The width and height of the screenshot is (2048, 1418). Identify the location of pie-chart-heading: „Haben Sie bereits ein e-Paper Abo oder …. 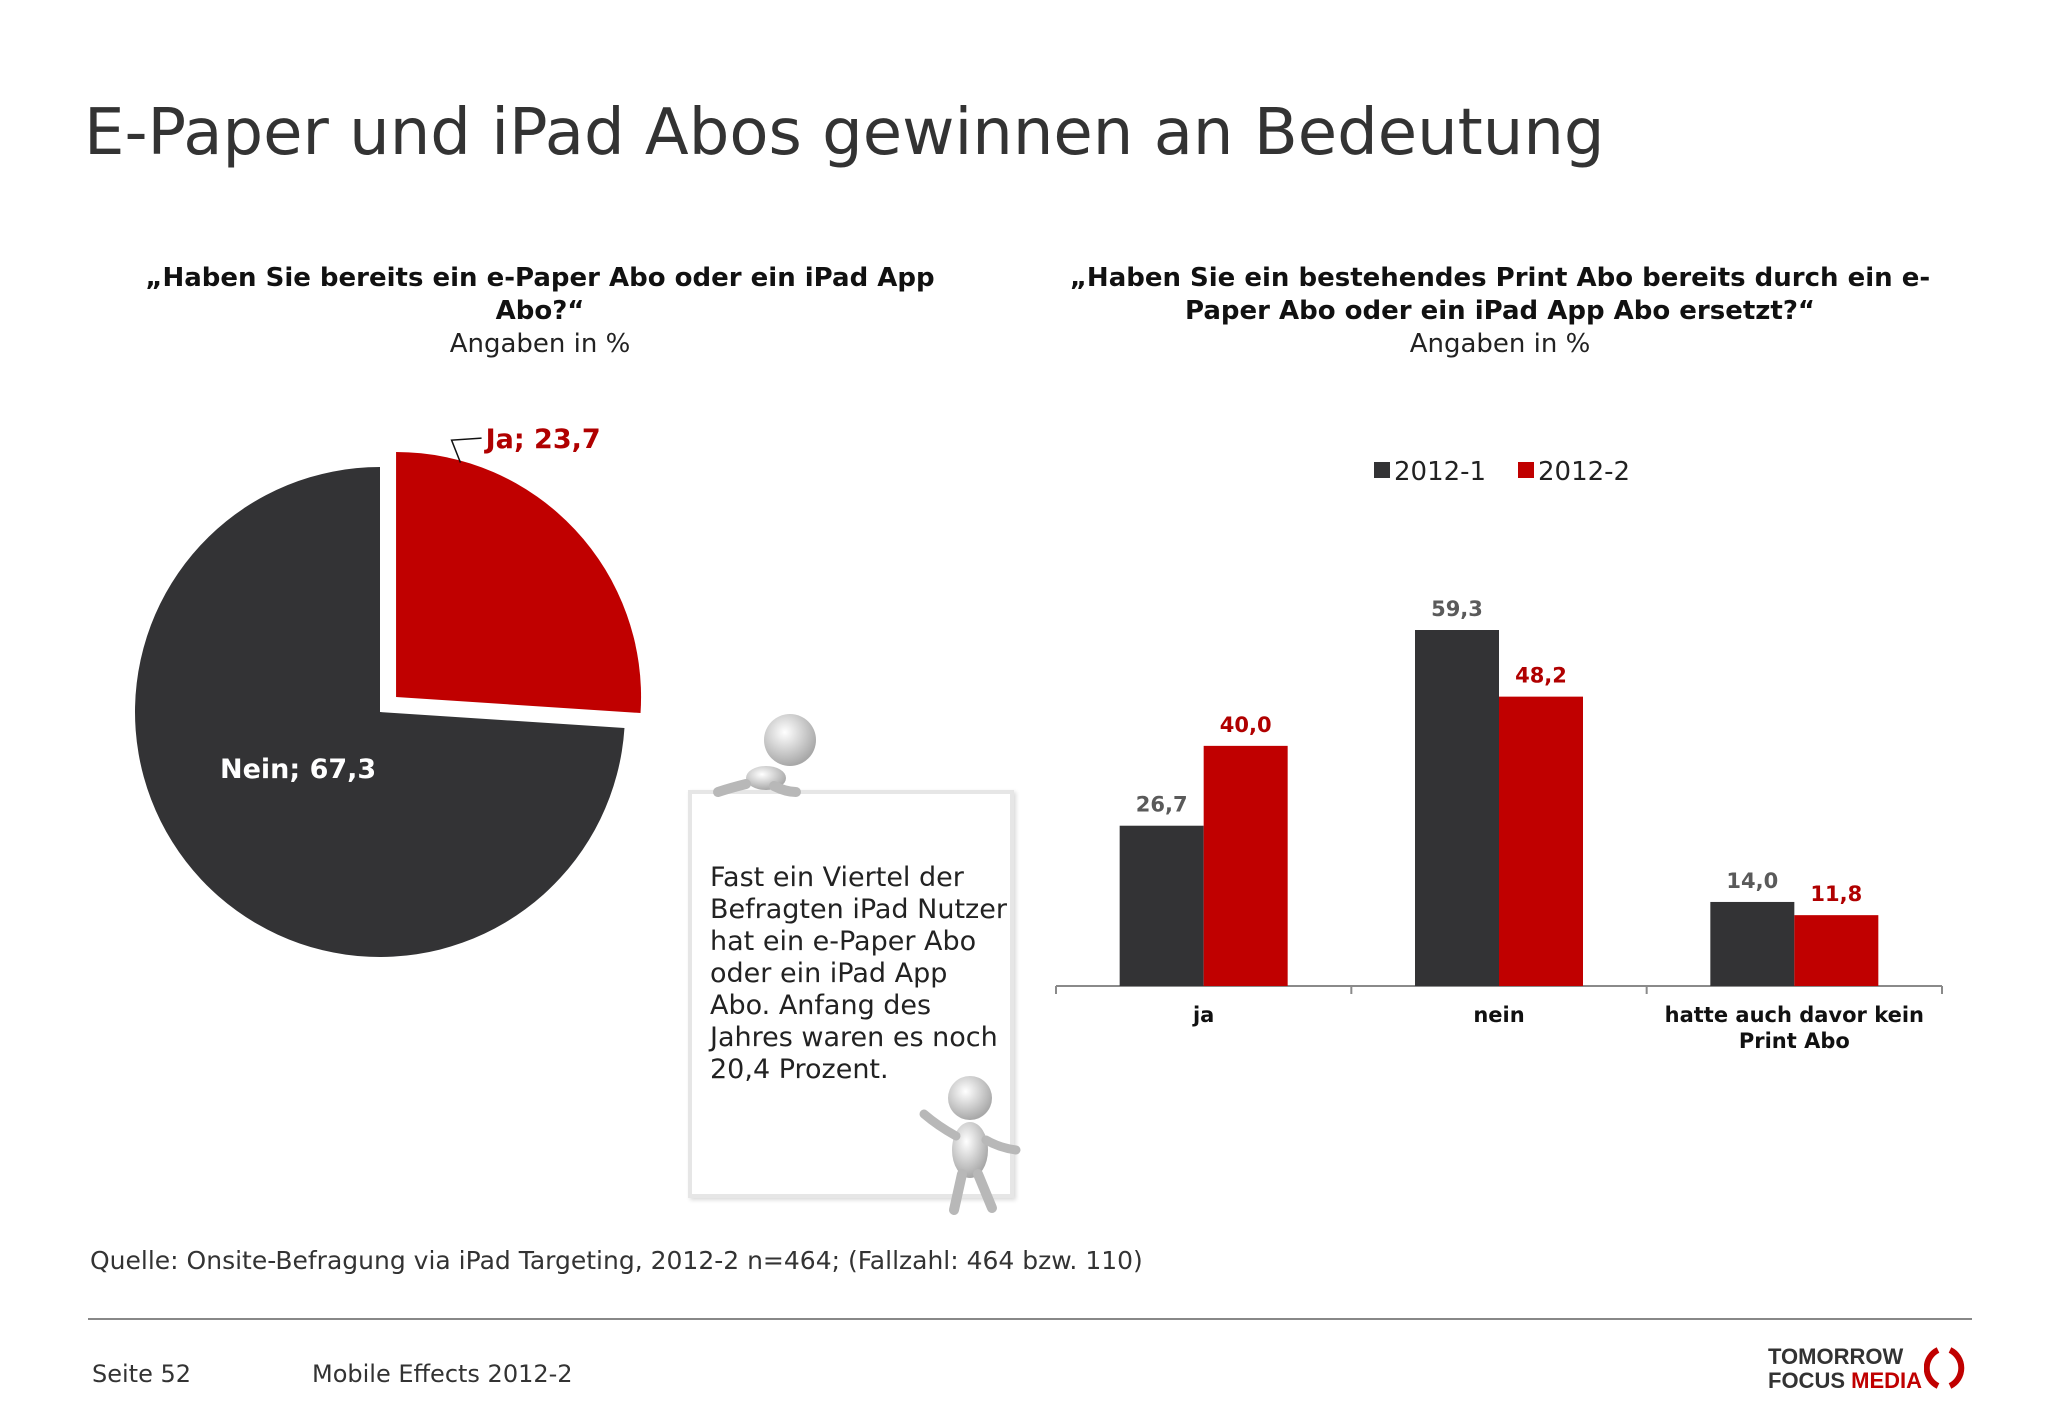
(540, 311).